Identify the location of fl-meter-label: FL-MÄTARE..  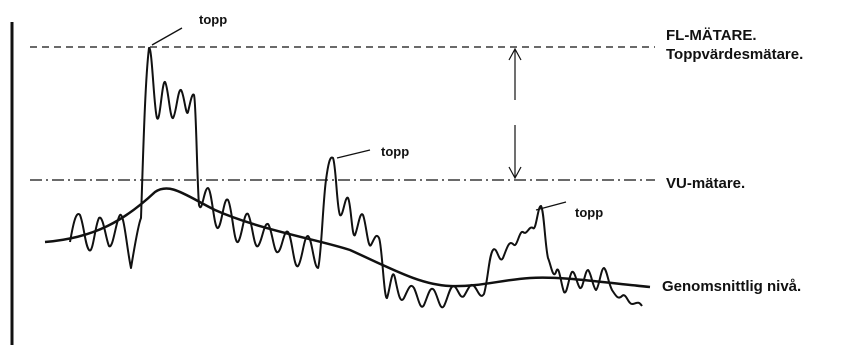
(711, 35).